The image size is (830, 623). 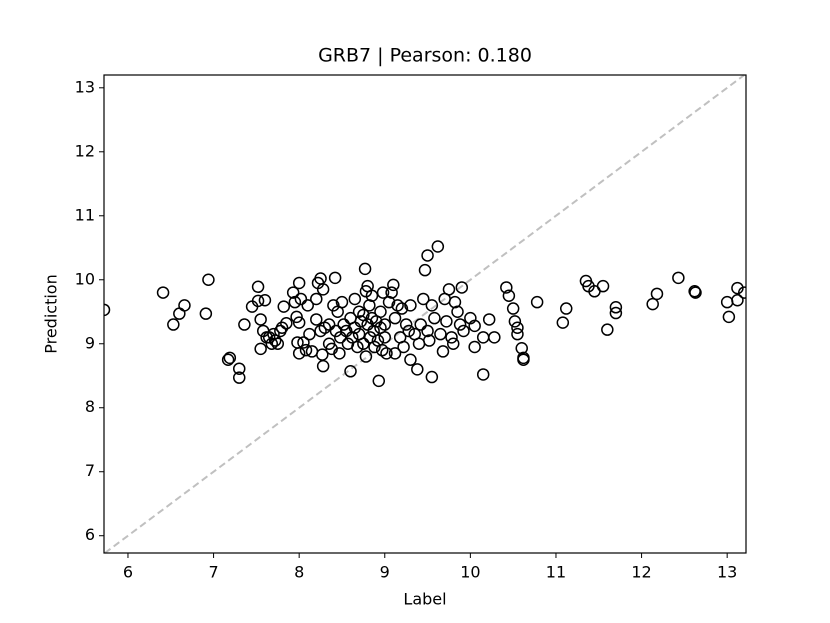 What do you see at coordinates (641, 572) in the screenshot?
I see `x-tick-label: 12` at bounding box center [641, 572].